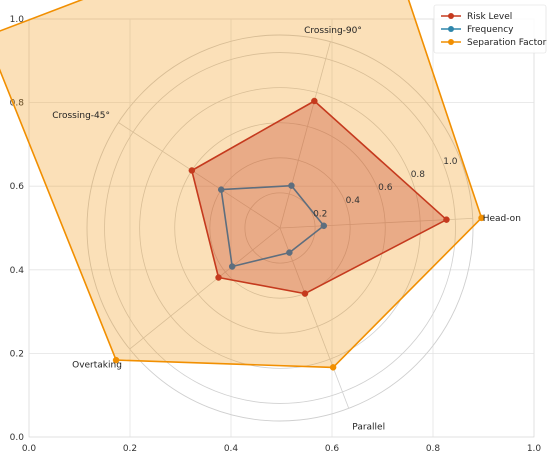 The image size is (550, 459). I want to click on category-label: Parallel, so click(368, 428).